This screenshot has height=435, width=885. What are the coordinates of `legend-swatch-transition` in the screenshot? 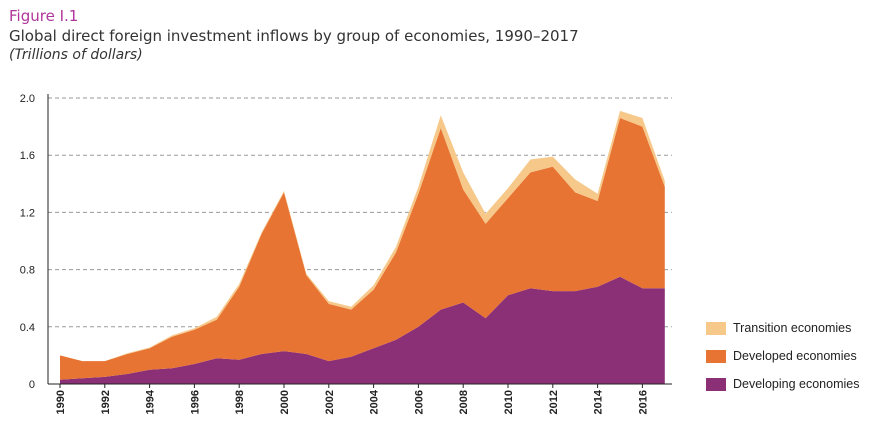 It's located at (716, 328).